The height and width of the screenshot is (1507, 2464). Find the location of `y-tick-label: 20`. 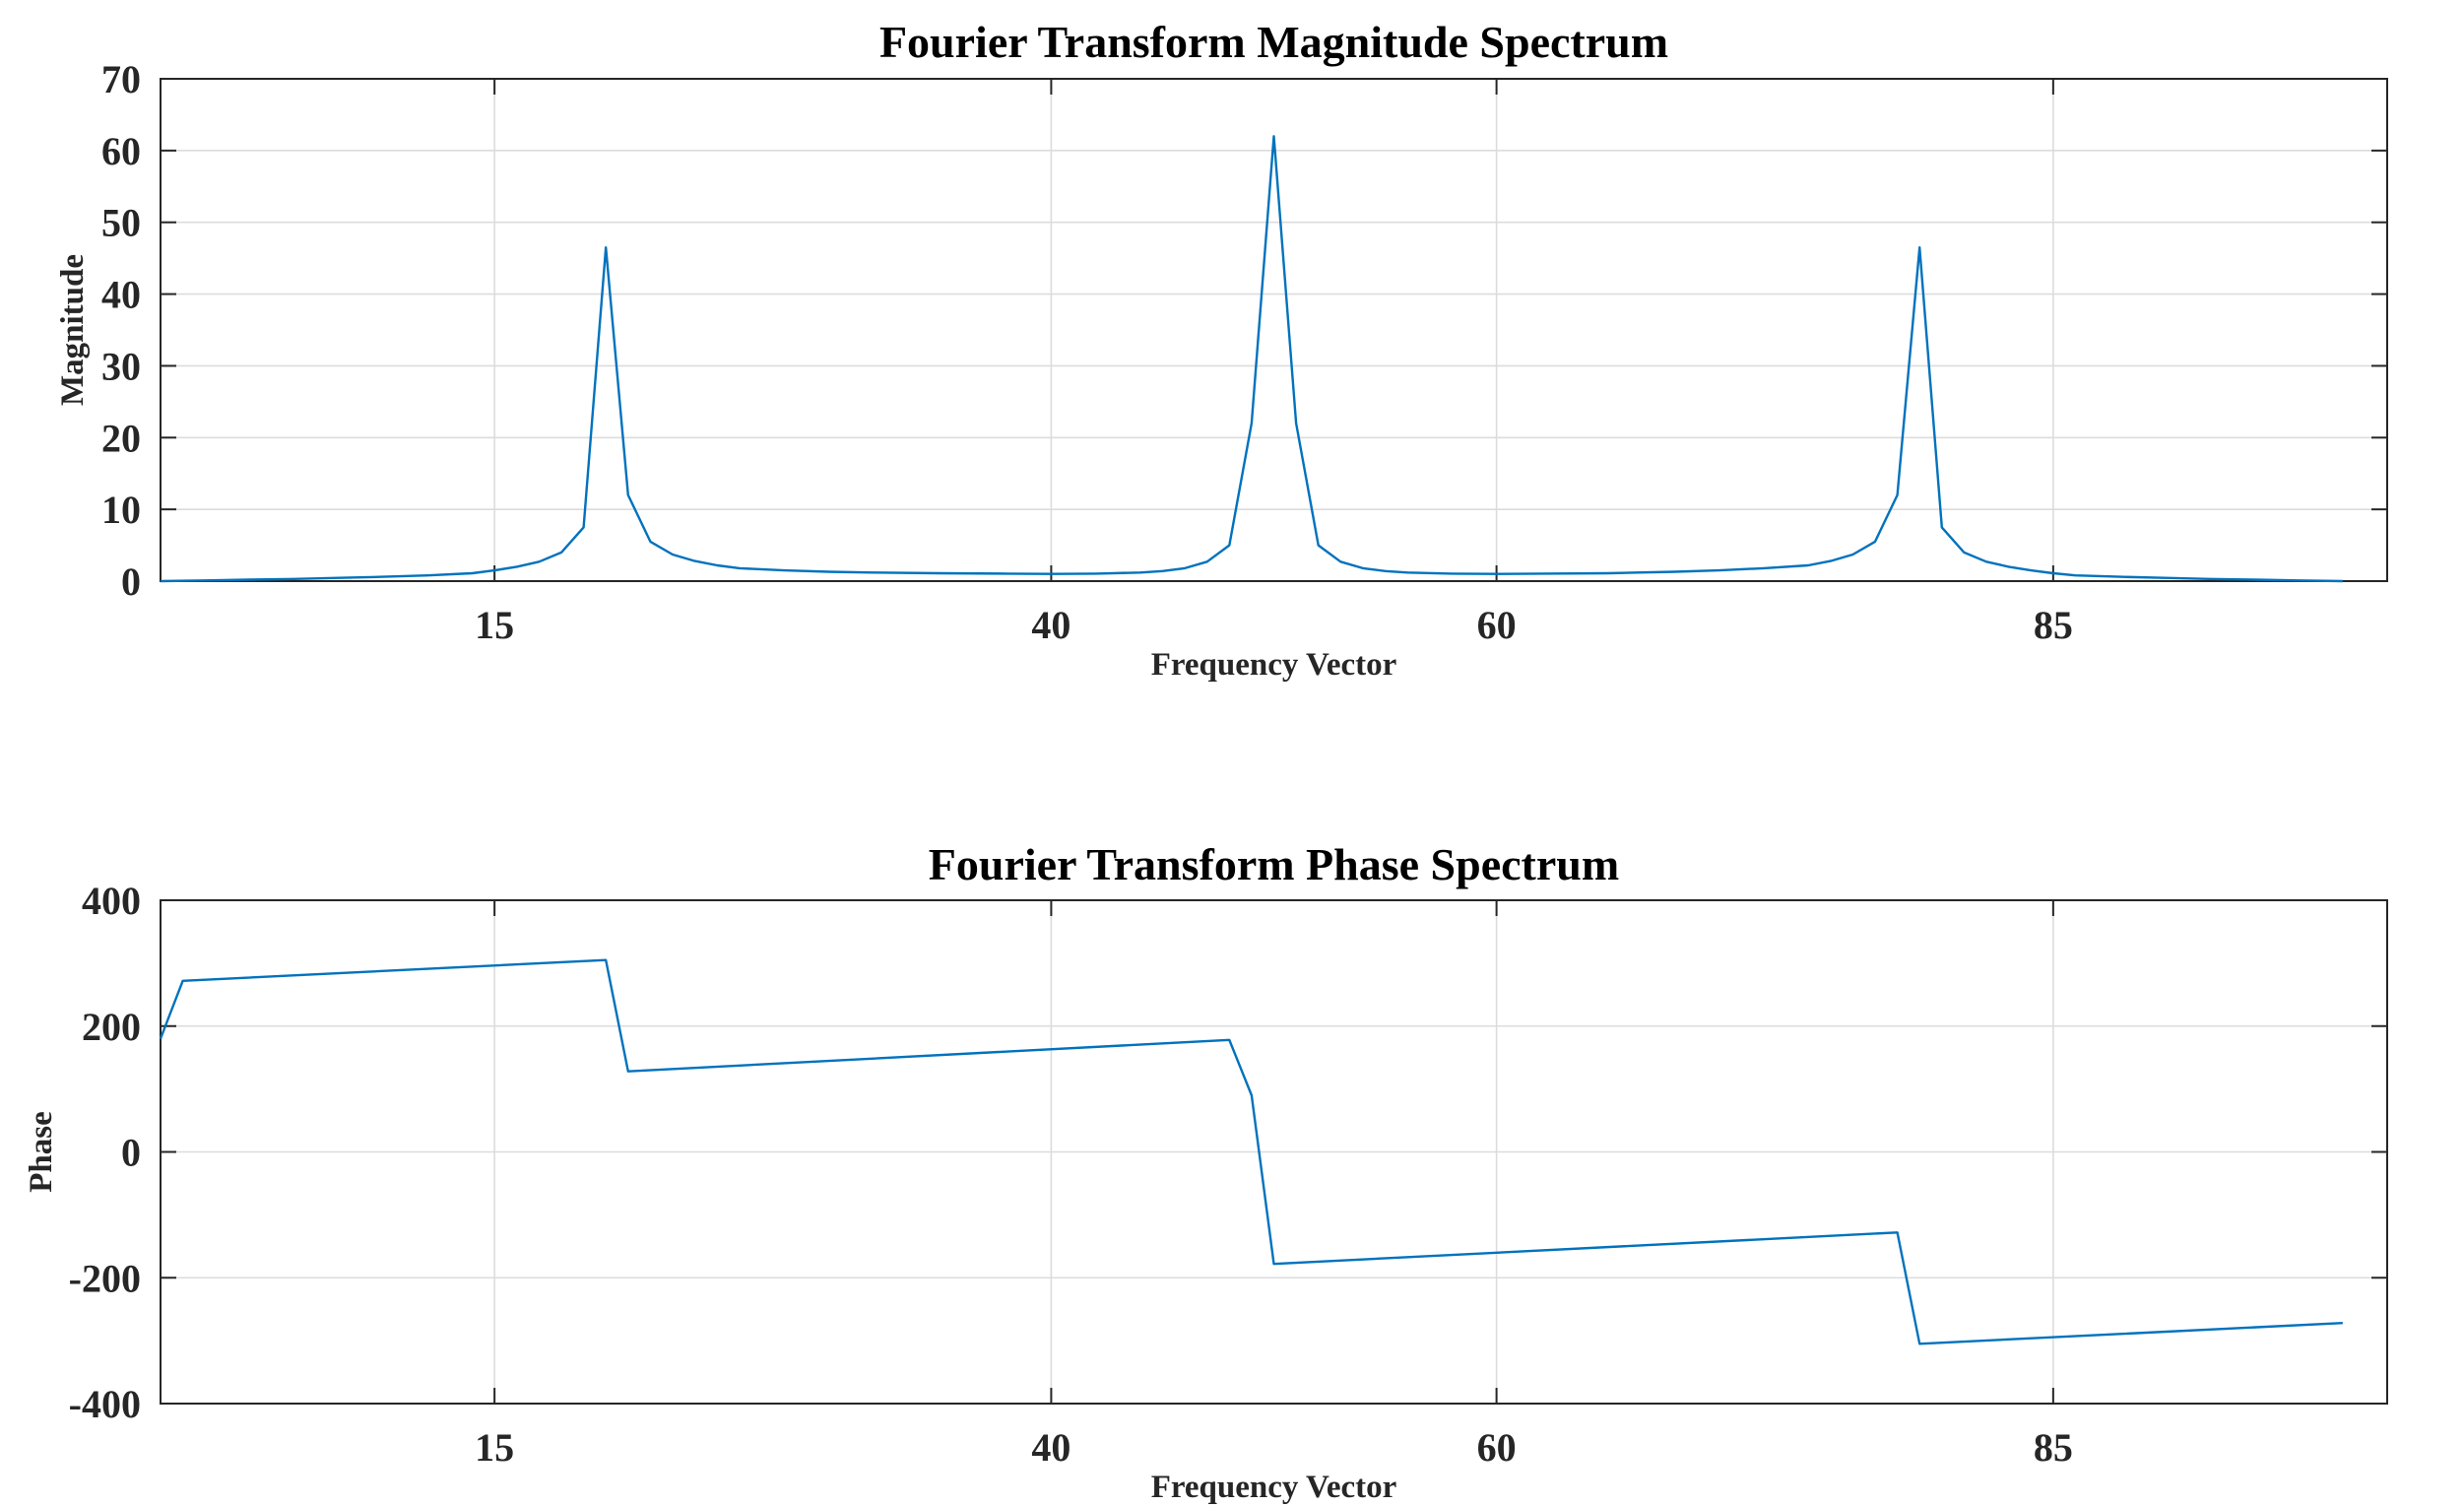

y-tick-label: 20 is located at coordinates (121, 438).